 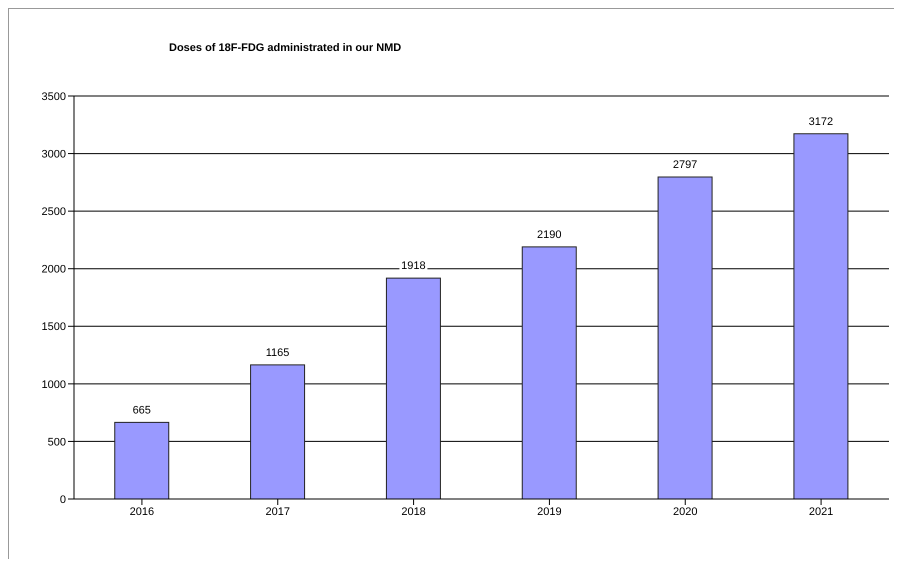 What do you see at coordinates (278, 352) in the screenshot?
I see `data-label: 1165` at bounding box center [278, 352].